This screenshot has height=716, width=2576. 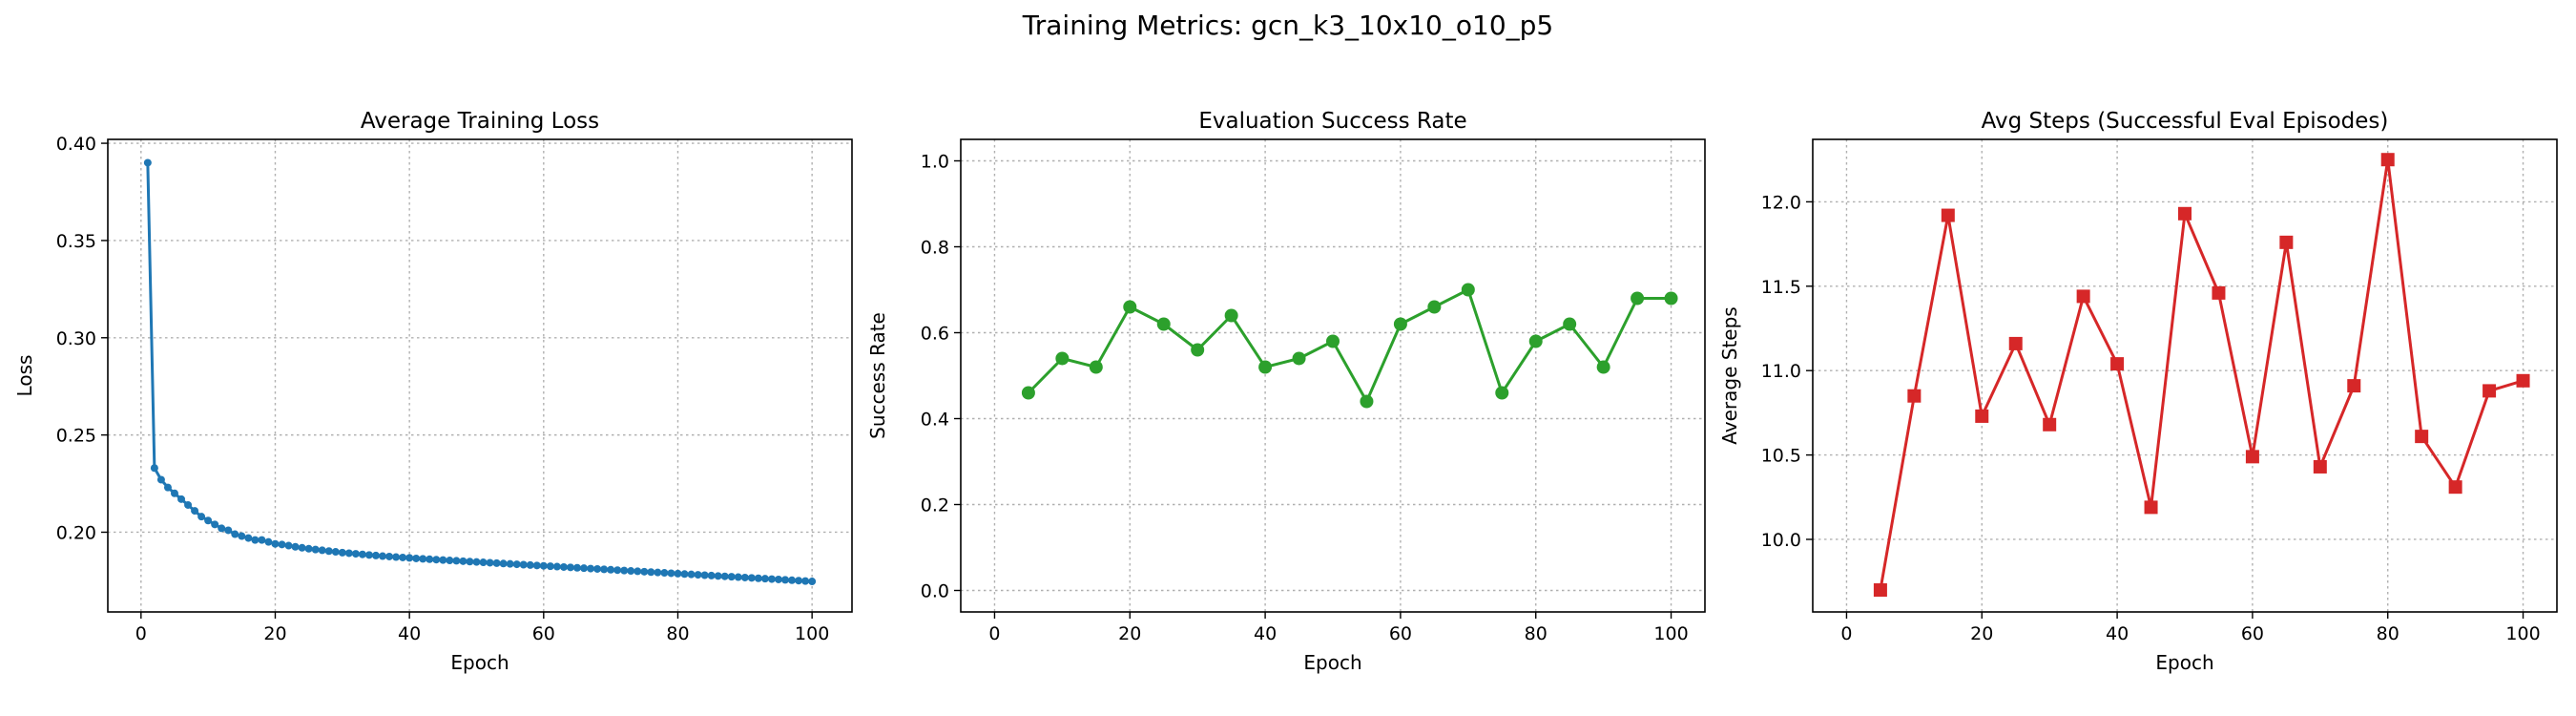 What do you see at coordinates (1781, 202) in the screenshot?
I see `y-tick-label: 12.0` at bounding box center [1781, 202].